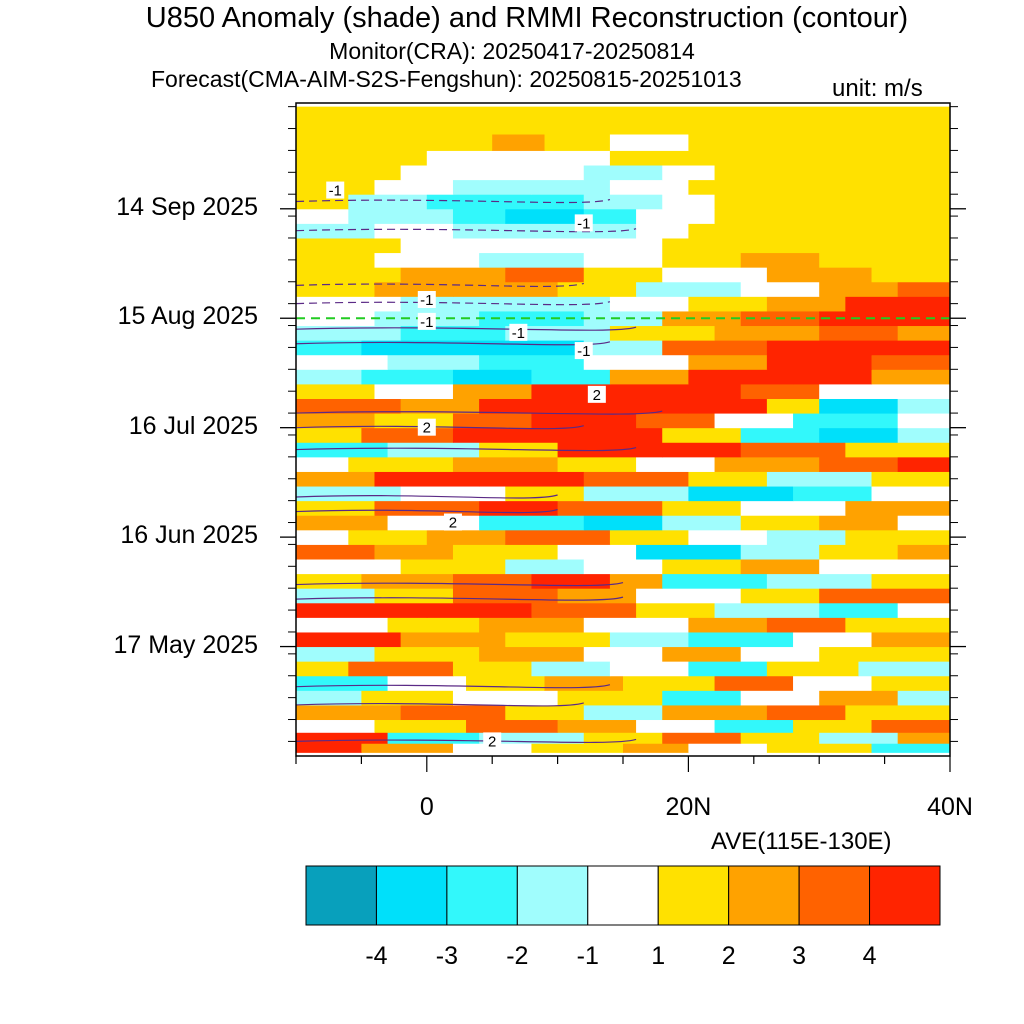  Describe the element at coordinates (376, 956) in the screenshot. I see `colorbar-label: -4` at that location.